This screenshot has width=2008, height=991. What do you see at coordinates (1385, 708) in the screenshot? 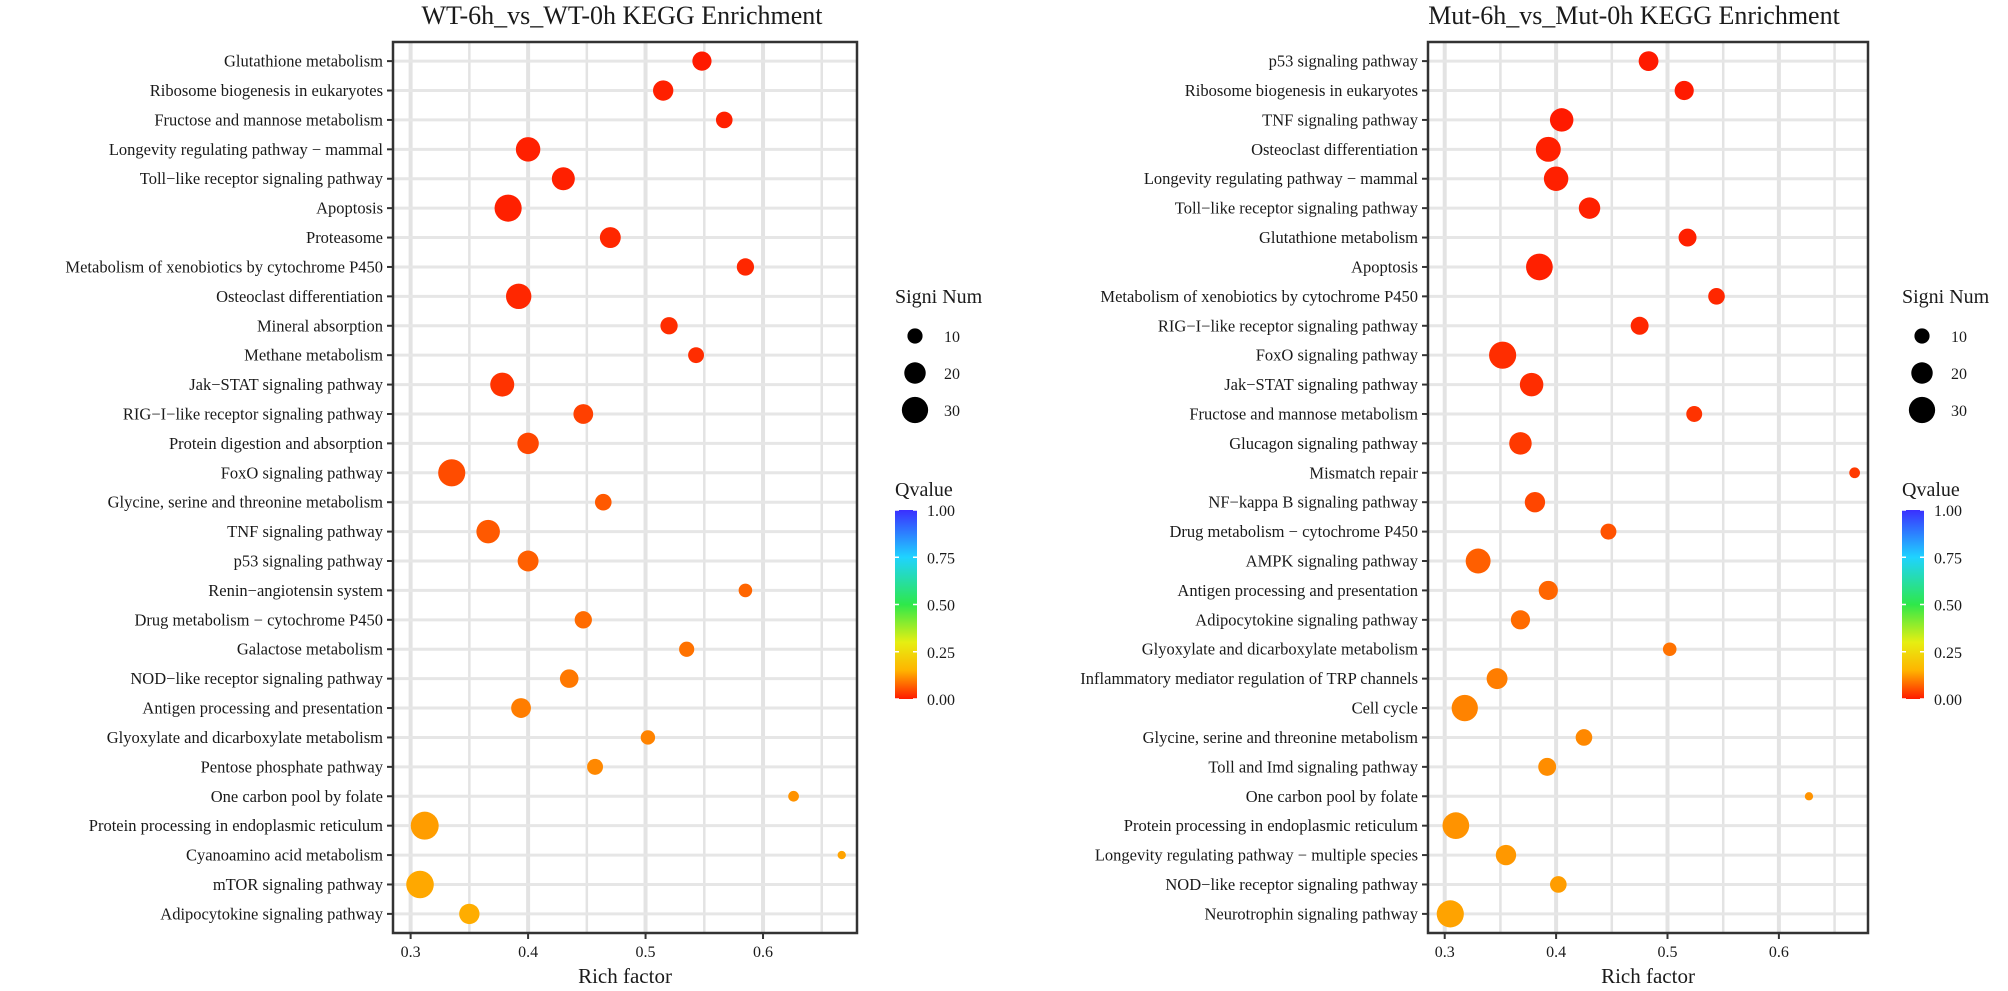
I see `pathway-label: Cell cycle` at bounding box center [1385, 708].